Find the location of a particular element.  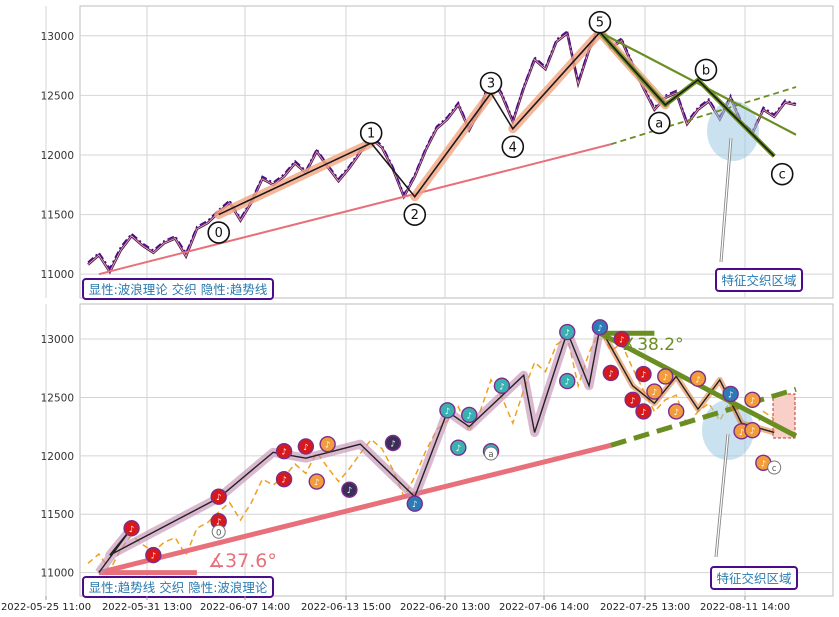

wave-label-b: b is located at coordinates (706, 70).